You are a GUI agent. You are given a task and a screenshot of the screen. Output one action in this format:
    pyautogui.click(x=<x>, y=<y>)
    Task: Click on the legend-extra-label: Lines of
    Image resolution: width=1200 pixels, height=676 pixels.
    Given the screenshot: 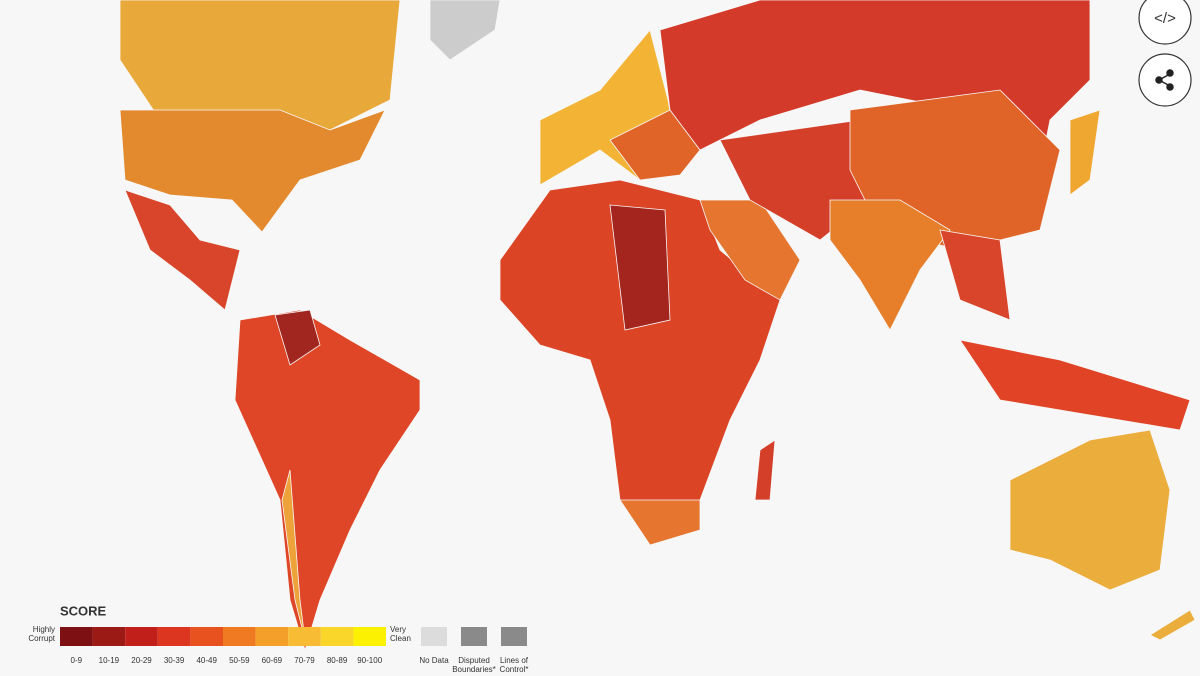 What is the action you would take?
    pyautogui.click(x=514, y=660)
    